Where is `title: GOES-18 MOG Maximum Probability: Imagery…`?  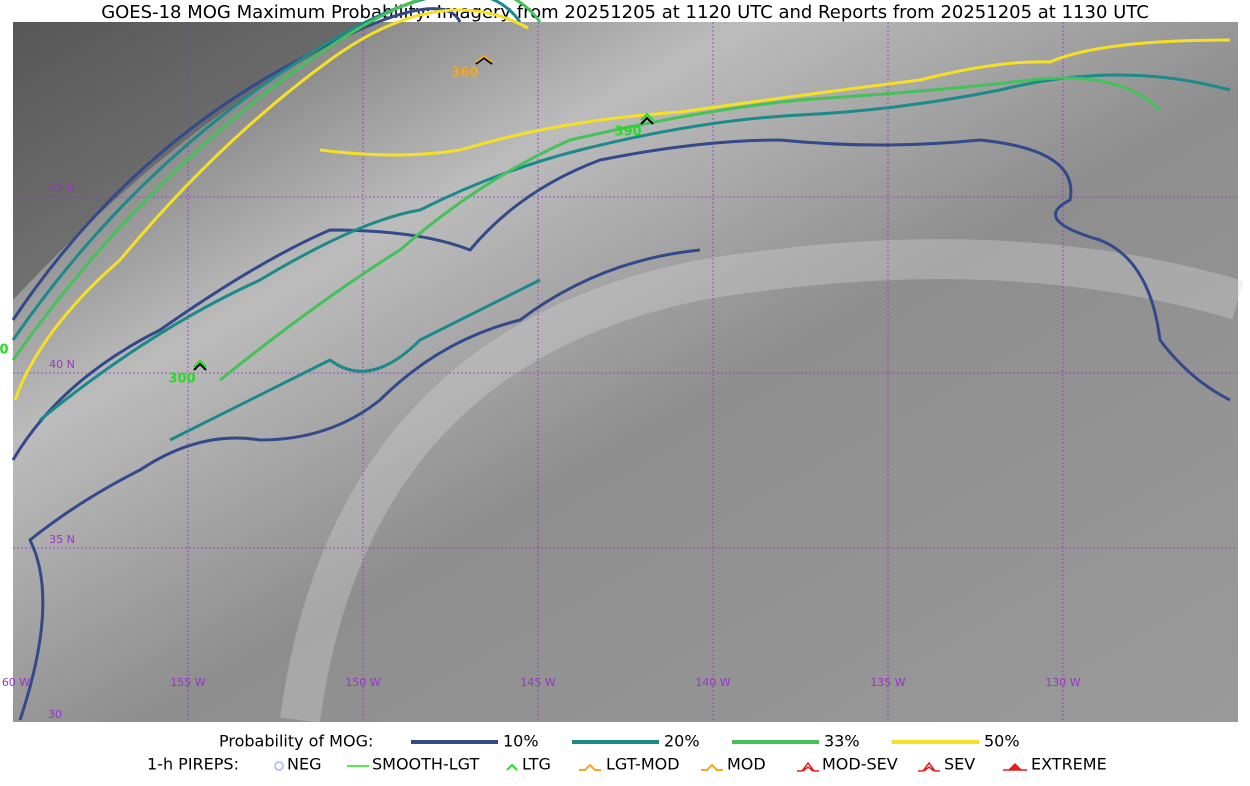
title: GOES-18 MOG Maximum Probability: Imagery… is located at coordinates (625, 12).